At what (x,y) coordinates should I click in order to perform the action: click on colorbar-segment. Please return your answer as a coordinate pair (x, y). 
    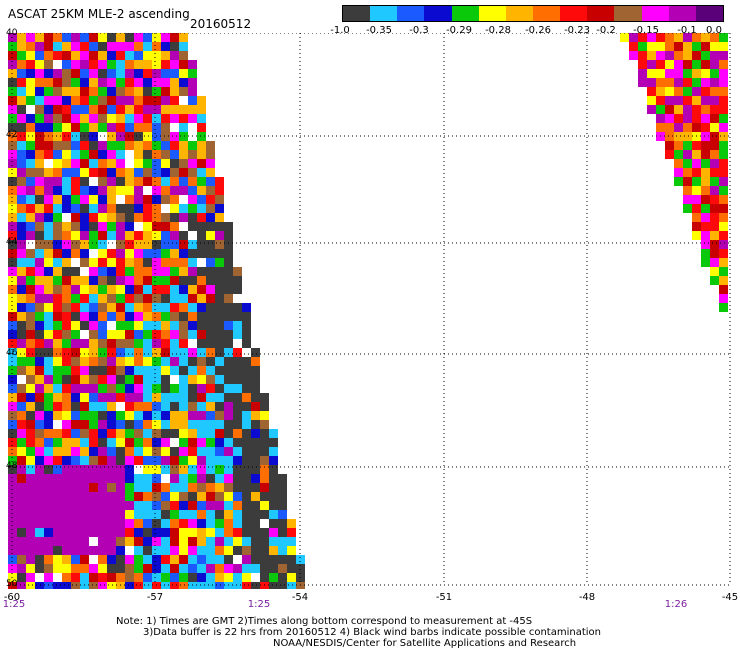
    Looking at the image, I should click on (438, 13).